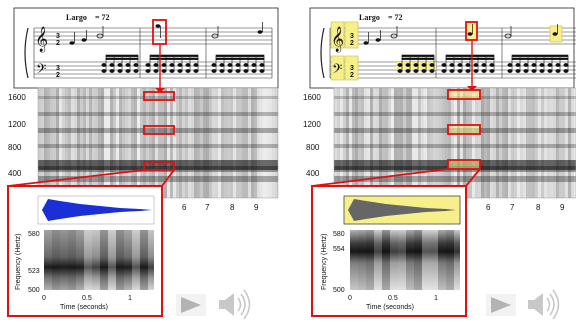 The image size is (576, 323). What do you see at coordinates (501, 305) in the screenshot?
I see `right-play-icon` at bounding box center [501, 305].